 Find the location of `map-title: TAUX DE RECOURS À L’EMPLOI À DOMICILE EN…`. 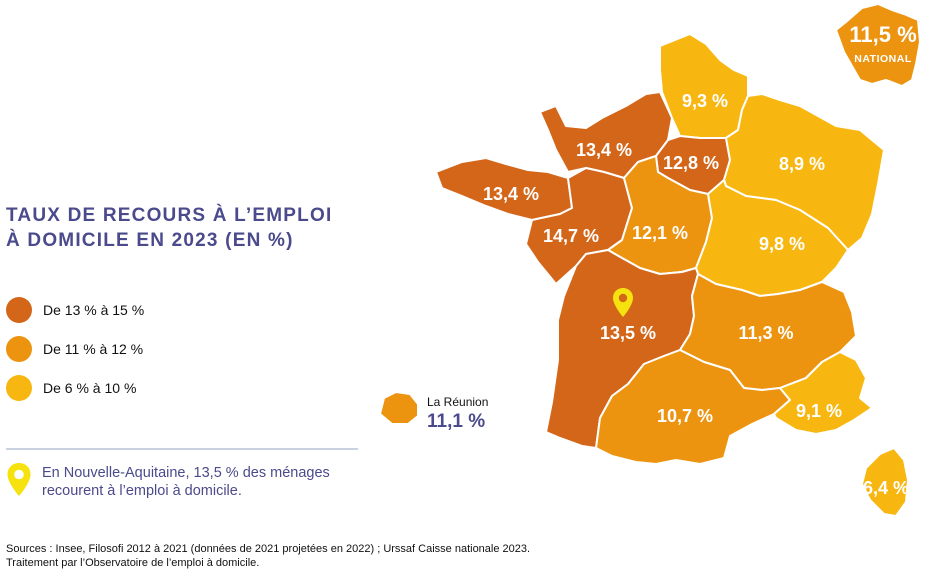

map-title: TAUX DE RECOURS À L’EMPLOI À DOMICILE EN… is located at coordinates (186, 228).